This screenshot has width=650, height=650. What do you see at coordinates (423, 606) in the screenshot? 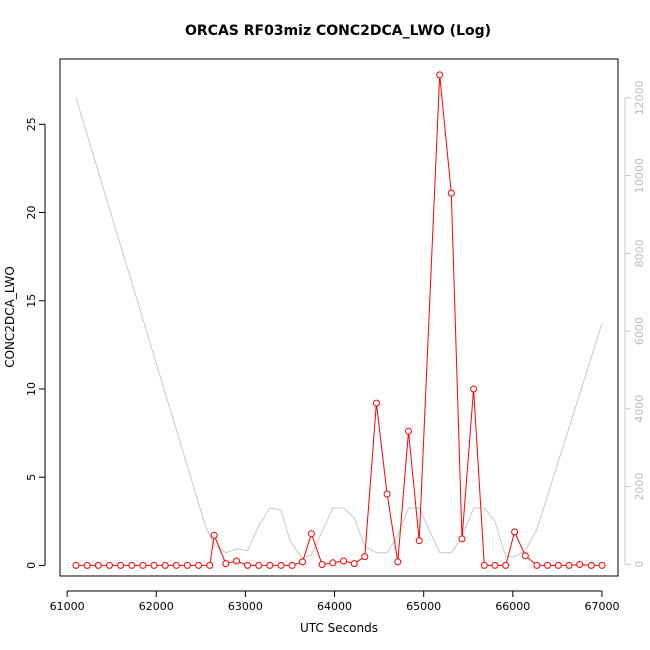
I see `x-tick-label: 65000` at bounding box center [423, 606].